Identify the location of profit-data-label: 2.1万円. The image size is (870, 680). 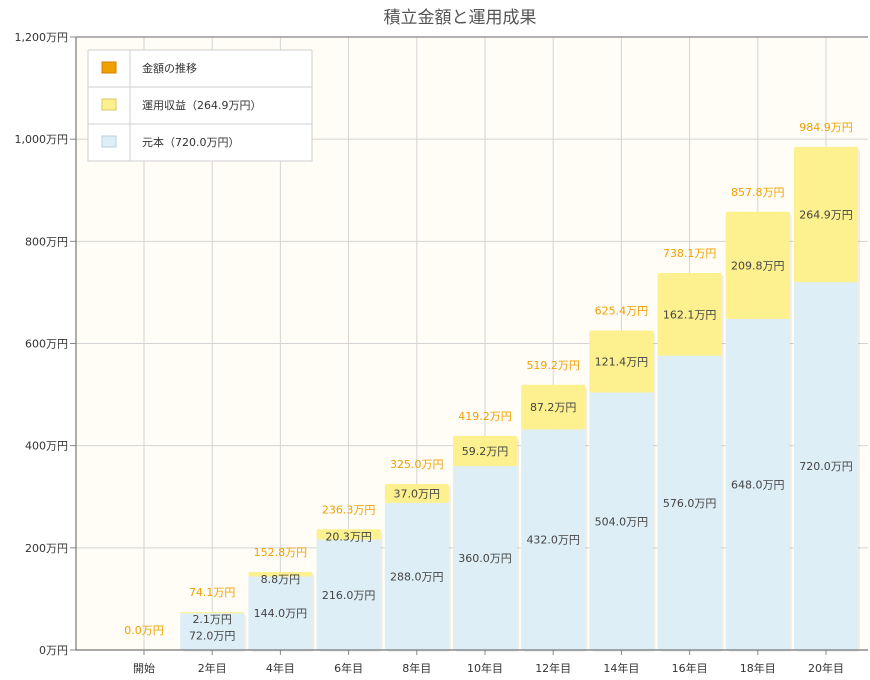
(212, 619).